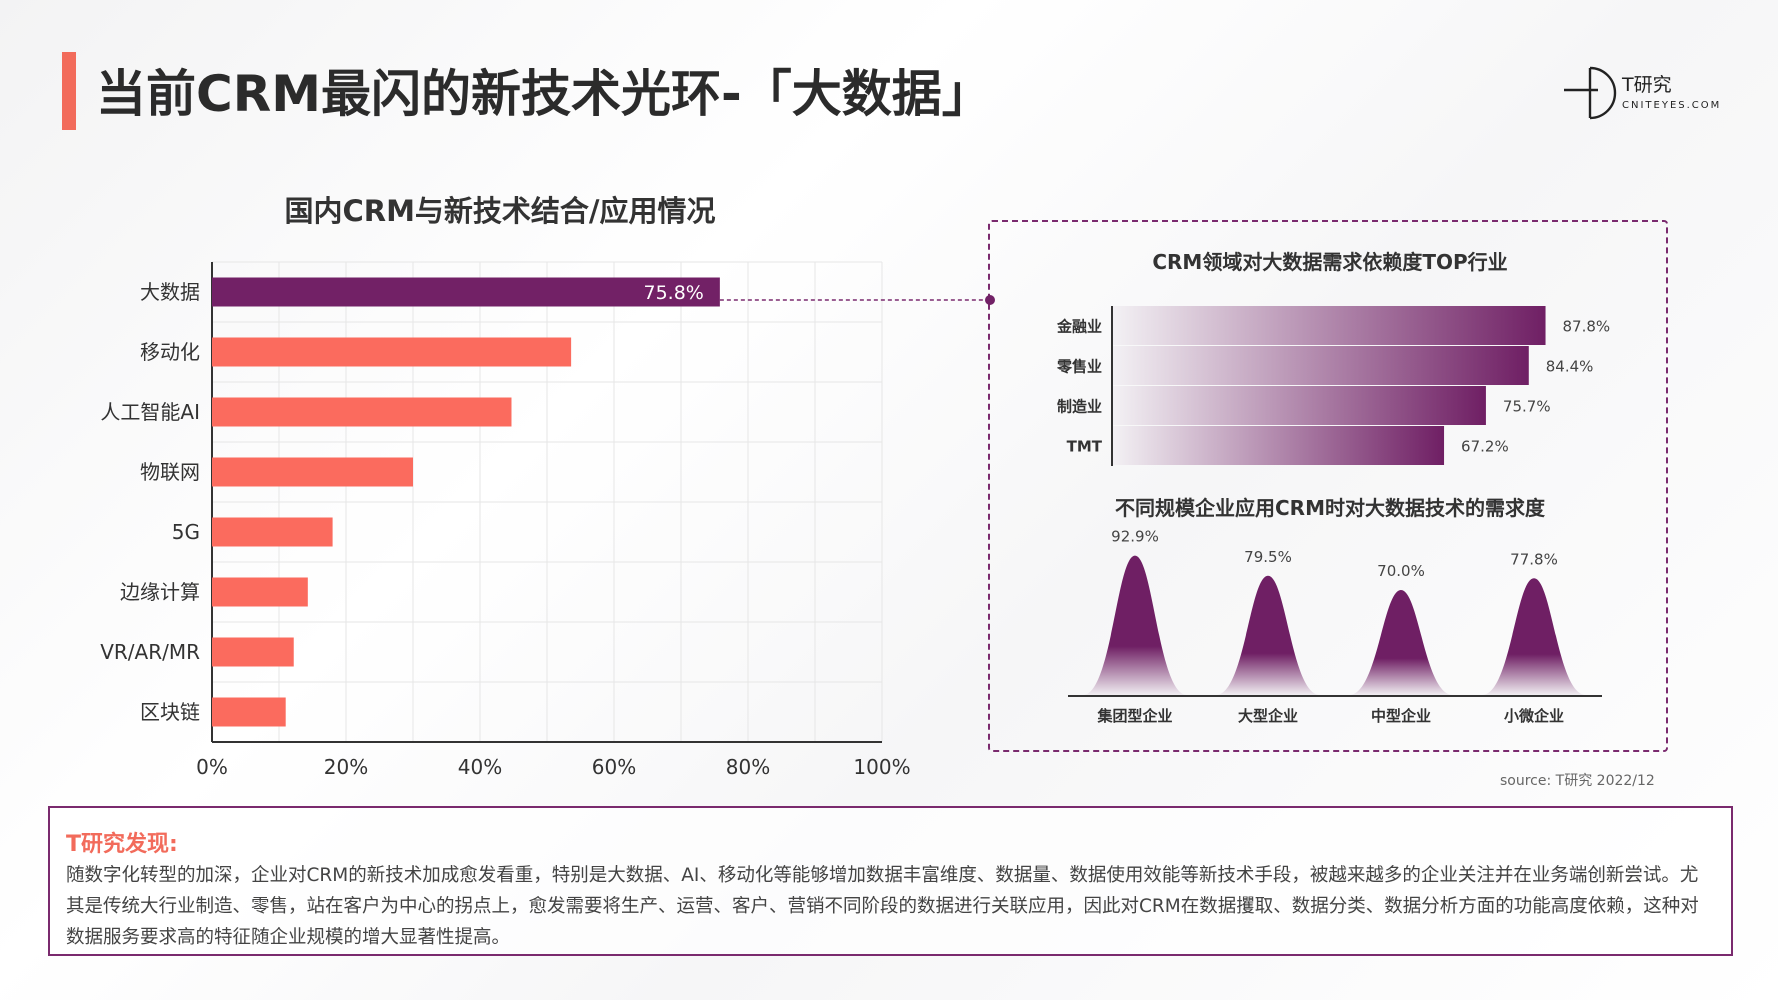 This screenshot has height=1000, width=1778. I want to click on category-label: 大数据, so click(170, 292).